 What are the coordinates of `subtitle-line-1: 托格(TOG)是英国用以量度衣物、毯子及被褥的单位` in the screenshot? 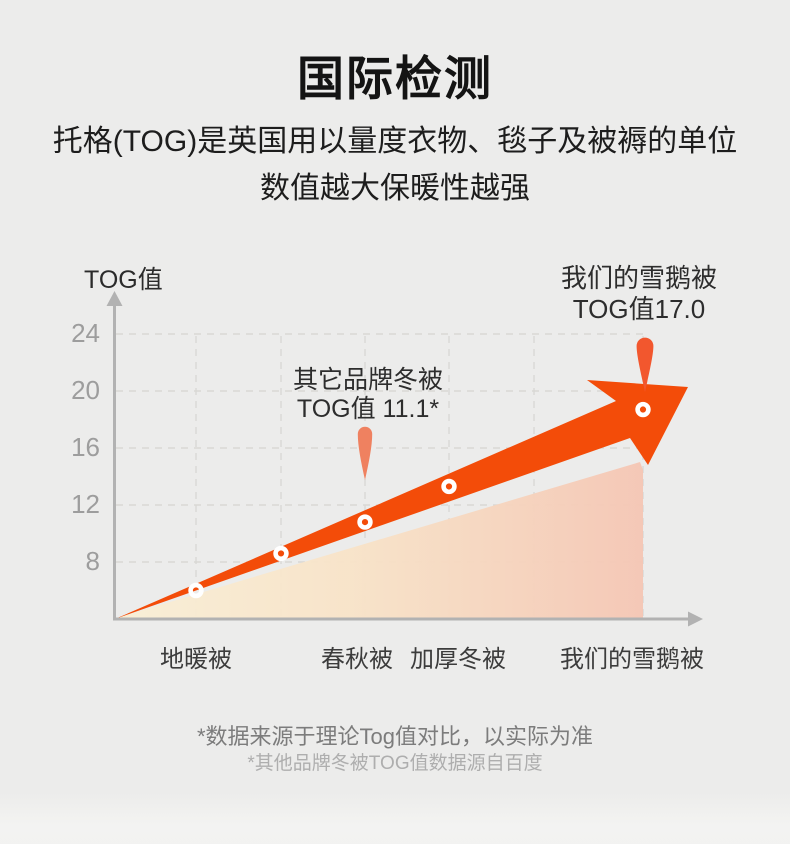 It's located at (395, 141).